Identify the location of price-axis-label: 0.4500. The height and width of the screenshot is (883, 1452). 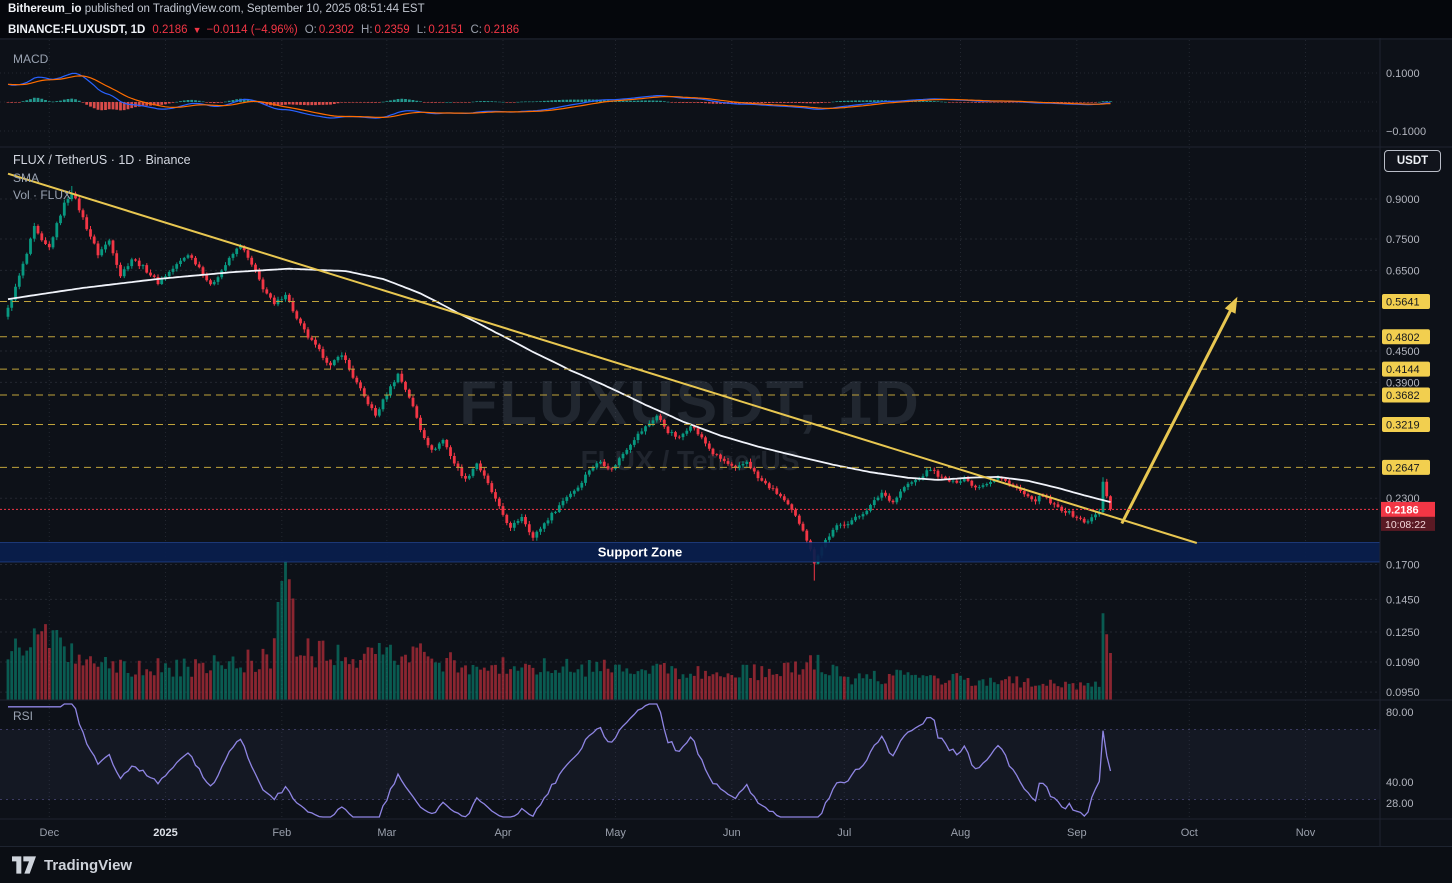
(1403, 352).